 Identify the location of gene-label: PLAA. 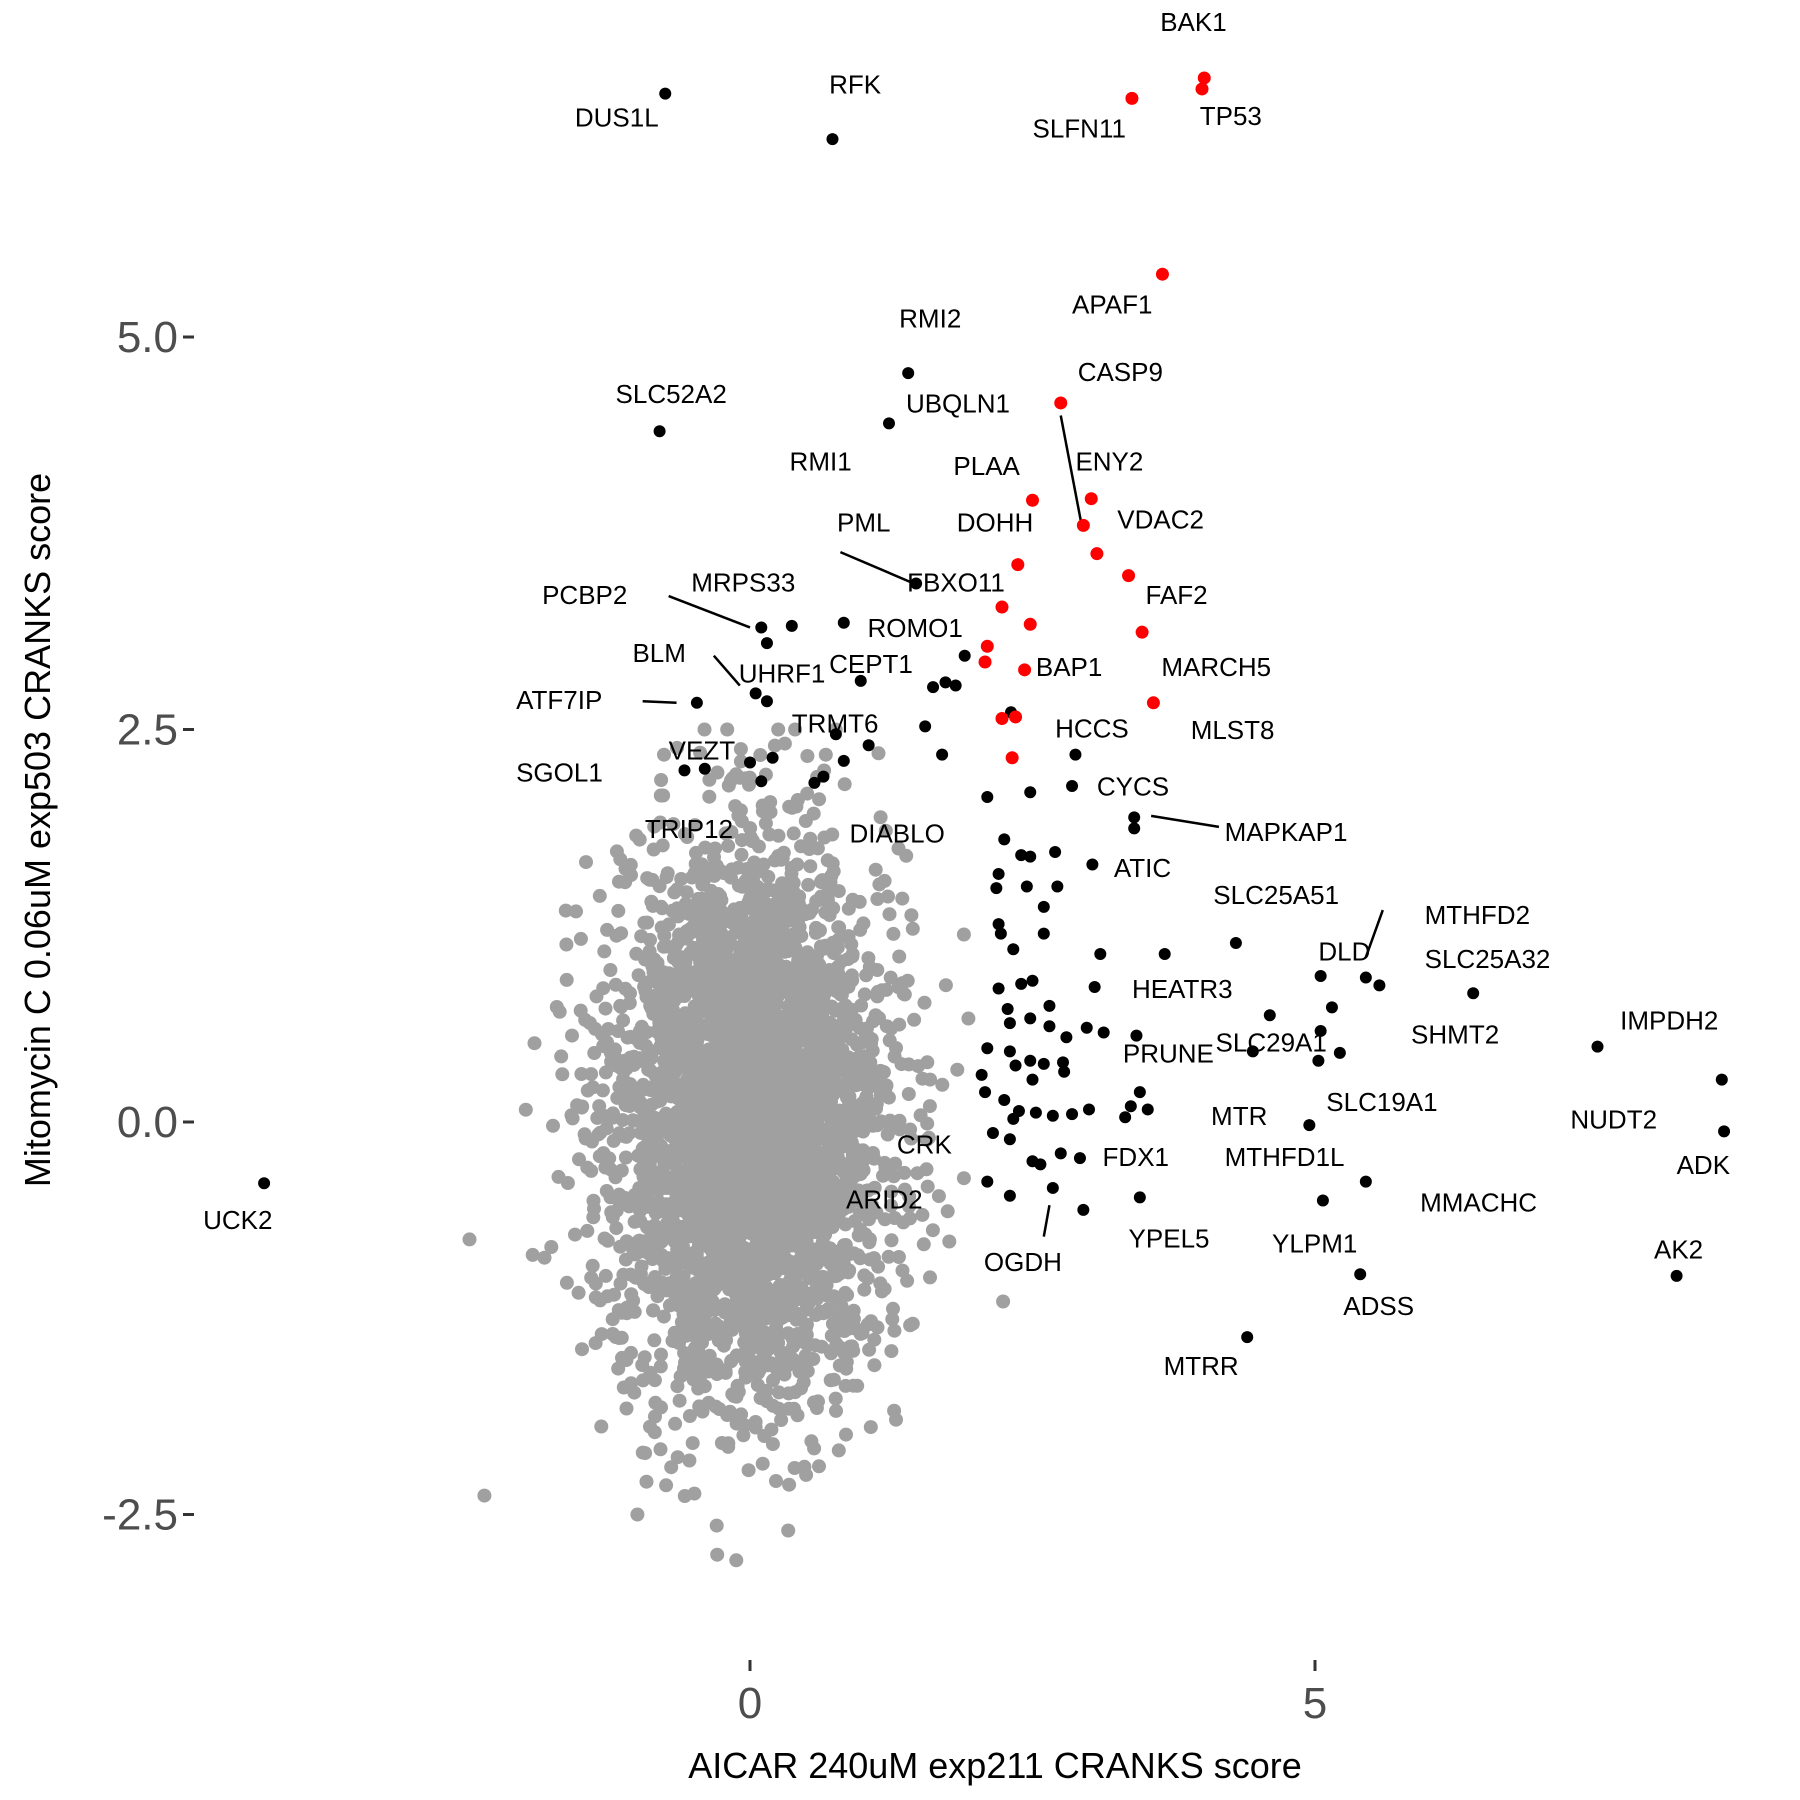
(986, 466).